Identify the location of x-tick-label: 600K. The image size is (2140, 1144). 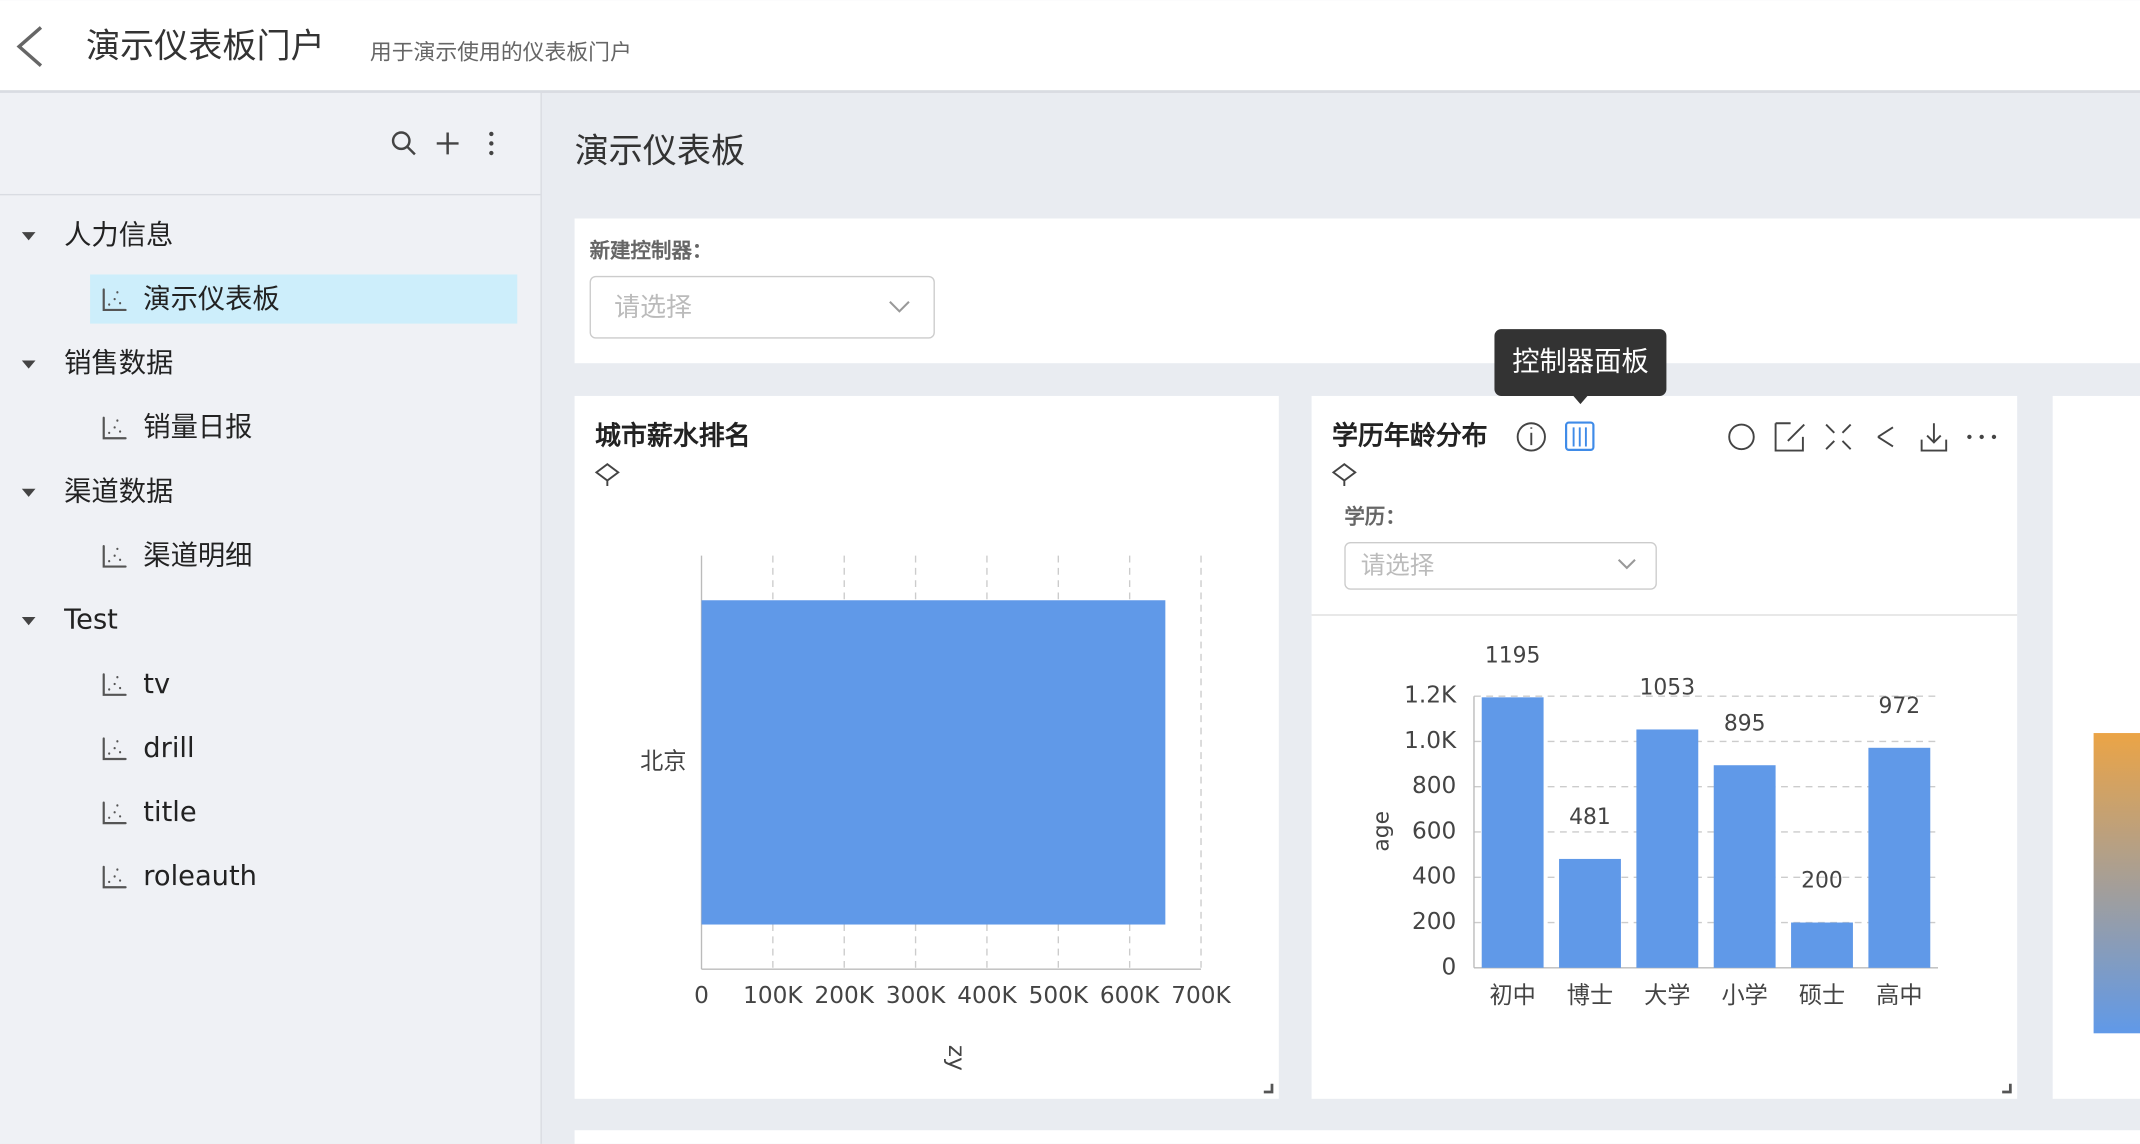
(1130, 995).